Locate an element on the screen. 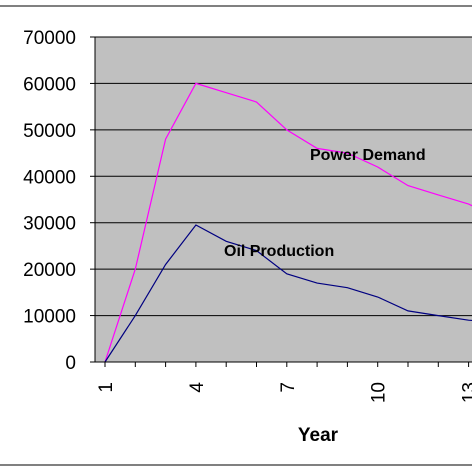 This screenshot has width=472, height=472. y-tick-labels: 0 10000 20000 30000 40000 50000 60000 70000 is located at coordinates (49, 201).